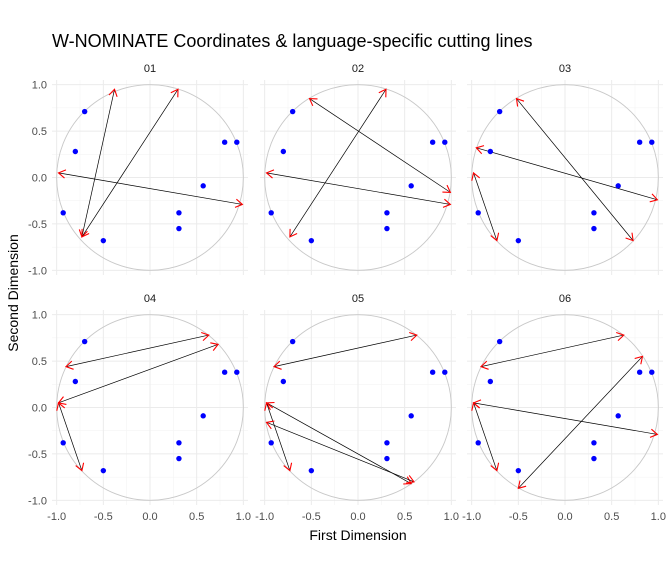 This screenshot has width=672, height=576. I want to click on y-axis-title: Second Dimension, so click(13, 293).